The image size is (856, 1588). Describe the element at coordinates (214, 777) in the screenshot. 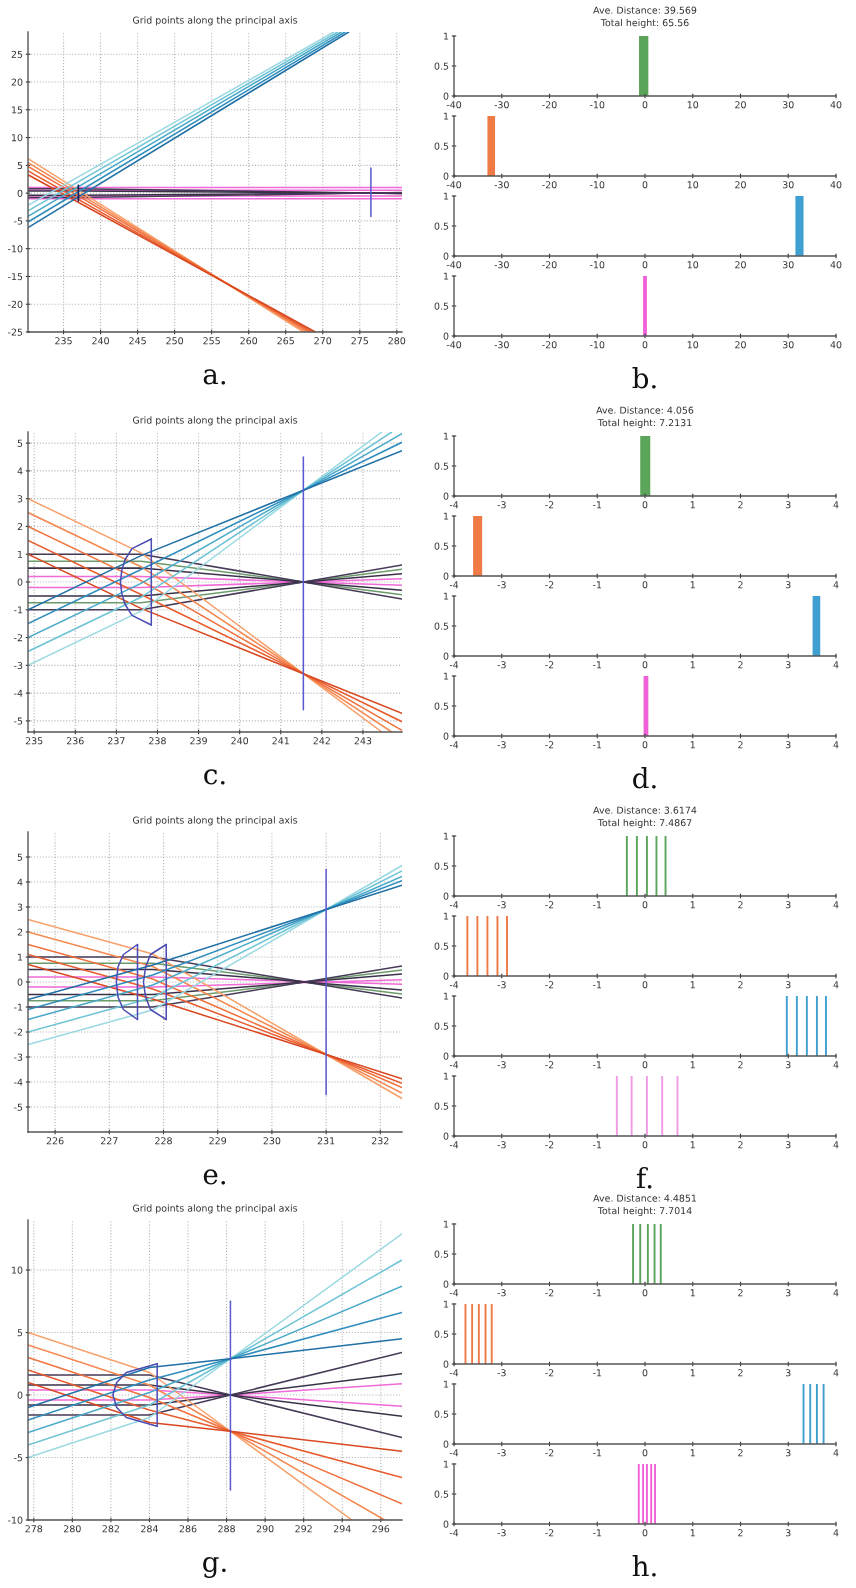

I see `text: c.` at that location.